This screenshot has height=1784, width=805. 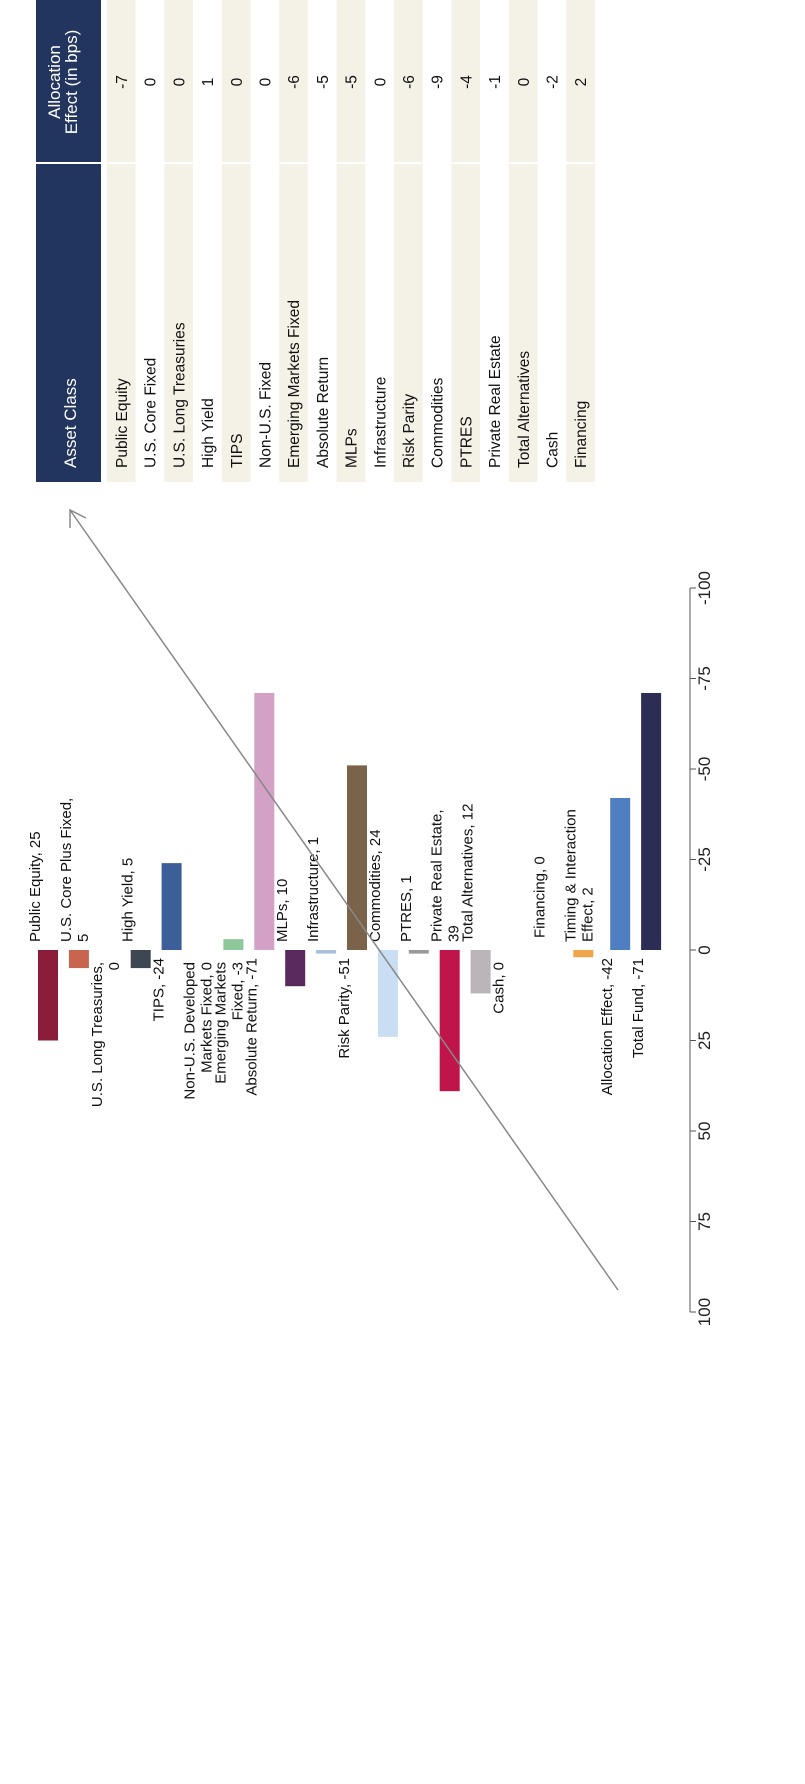 I want to click on bar-data-label: Infrastructure, 1, so click(x=313, y=889).